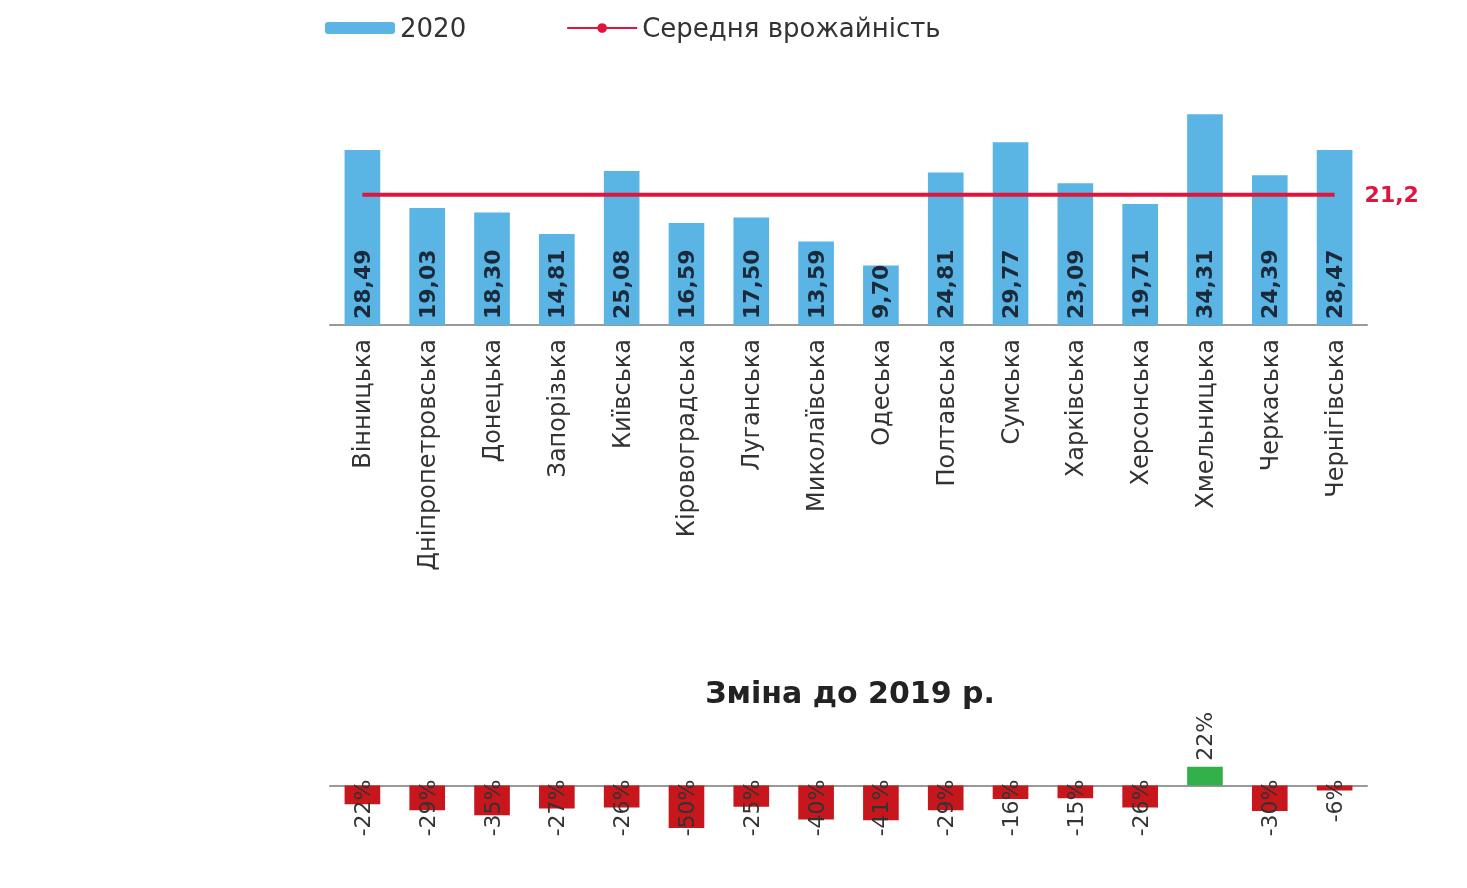 The image size is (1467, 888). Describe the element at coordinates (492, 808) in the screenshot. I see `data-label: -35%` at that location.